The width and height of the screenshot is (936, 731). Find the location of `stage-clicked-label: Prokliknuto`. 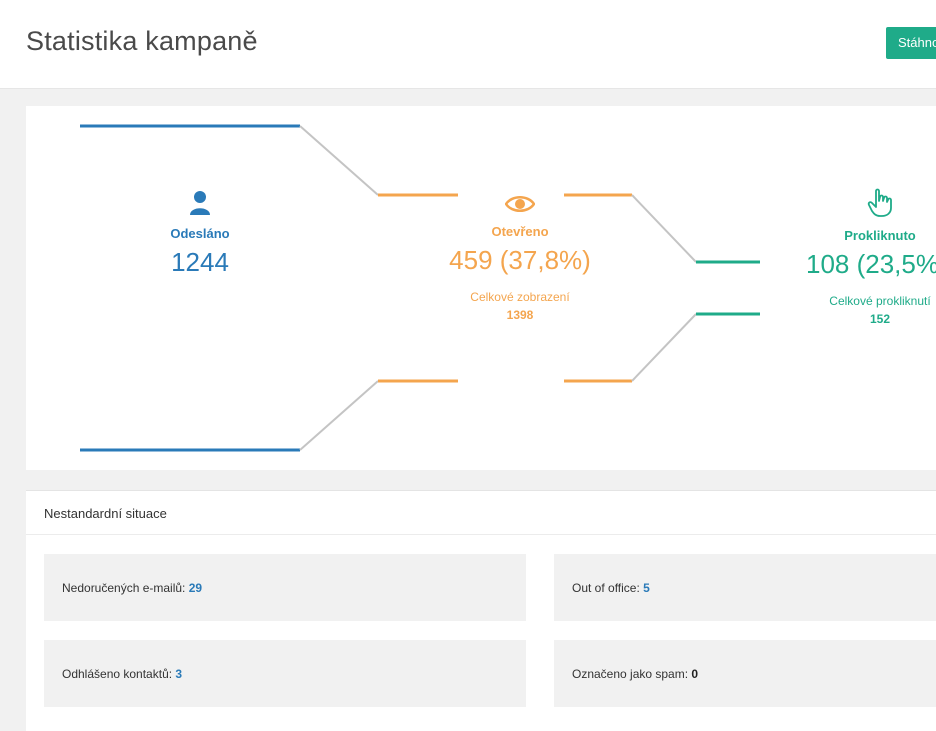

stage-clicked-label: Prokliknuto is located at coordinates (880, 235).